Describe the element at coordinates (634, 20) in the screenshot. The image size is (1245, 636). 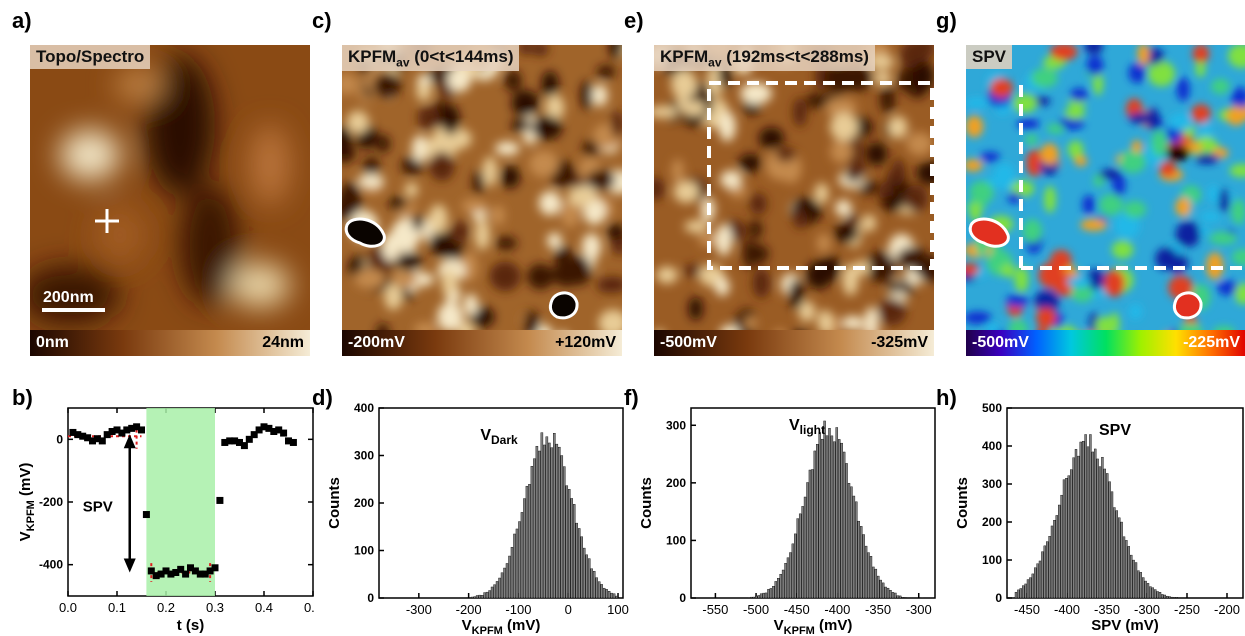
I see `panel-label-e: e)` at that location.